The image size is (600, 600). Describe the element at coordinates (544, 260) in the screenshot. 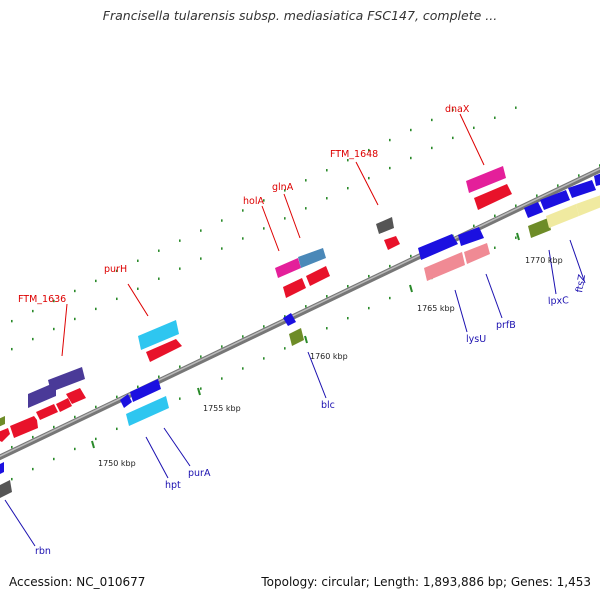

I see `ruler-label: 1770 kbp` at that location.